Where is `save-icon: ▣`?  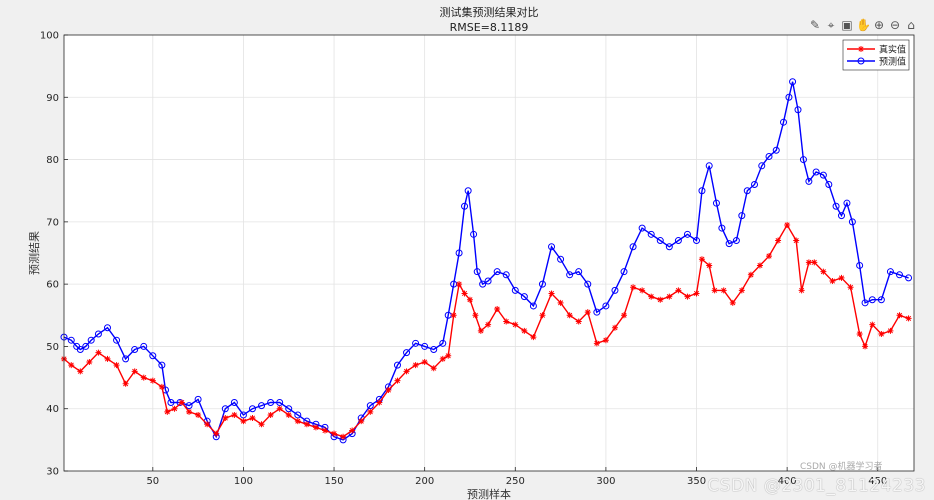
save-icon: ▣ is located at coordinates (847, 25).